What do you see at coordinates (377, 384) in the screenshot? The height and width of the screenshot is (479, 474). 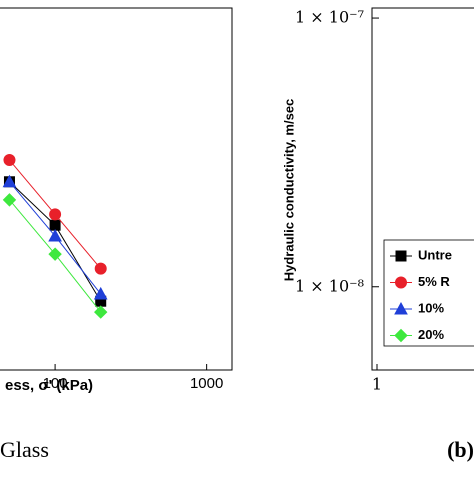 I see `x-tick-label: 1` at bounding box center [377, 384].